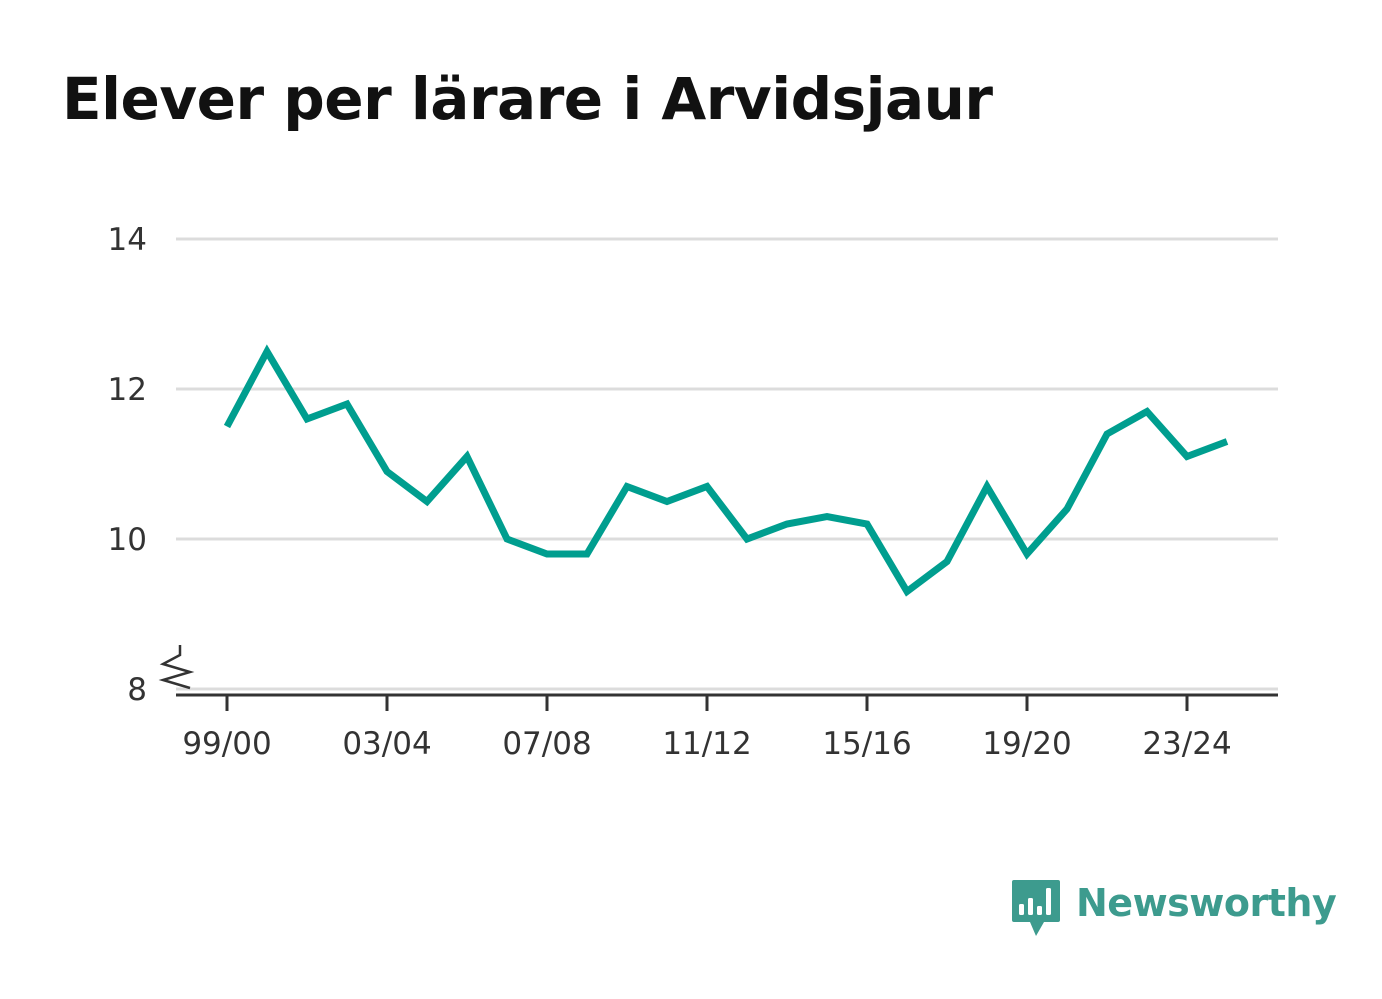 The image size is (1382, 999). I want to click on x-tick-label: 23/24, so click(1186, 744).